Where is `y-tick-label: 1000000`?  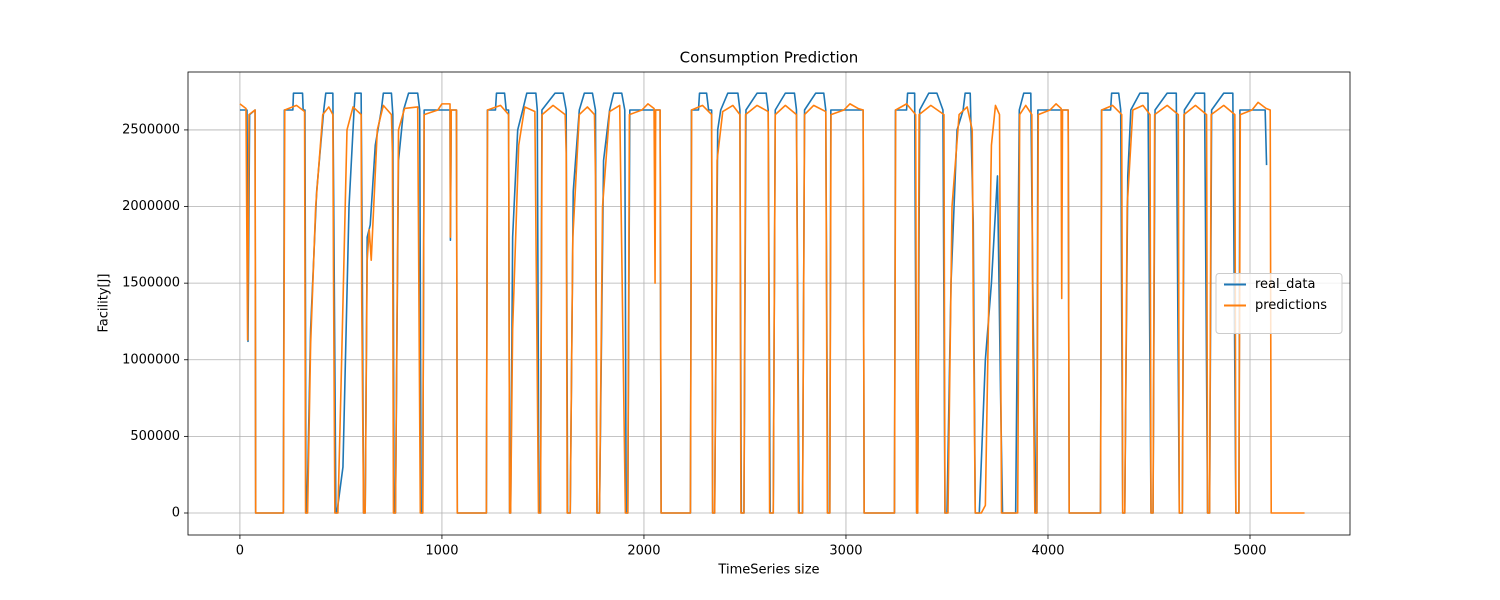
y-tick-label: 1000000 is located at coordinates (151, 359).